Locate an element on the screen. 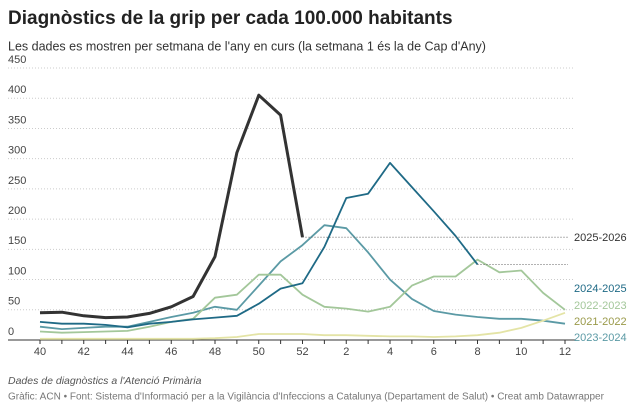  x-tick-label: 52 is located at coordinates (302, 352).